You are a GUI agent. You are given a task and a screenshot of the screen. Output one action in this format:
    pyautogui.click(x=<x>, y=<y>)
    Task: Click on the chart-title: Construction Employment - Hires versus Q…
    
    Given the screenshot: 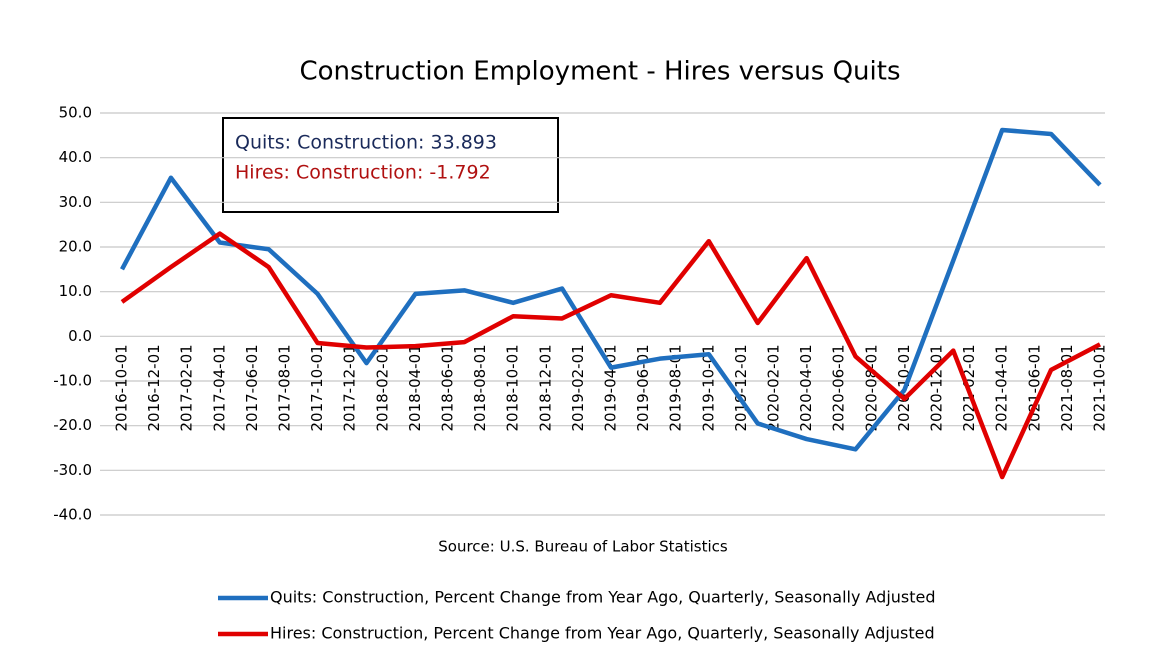 What is the action you would take?
    pyautogui.click(x=599, y=72)
    